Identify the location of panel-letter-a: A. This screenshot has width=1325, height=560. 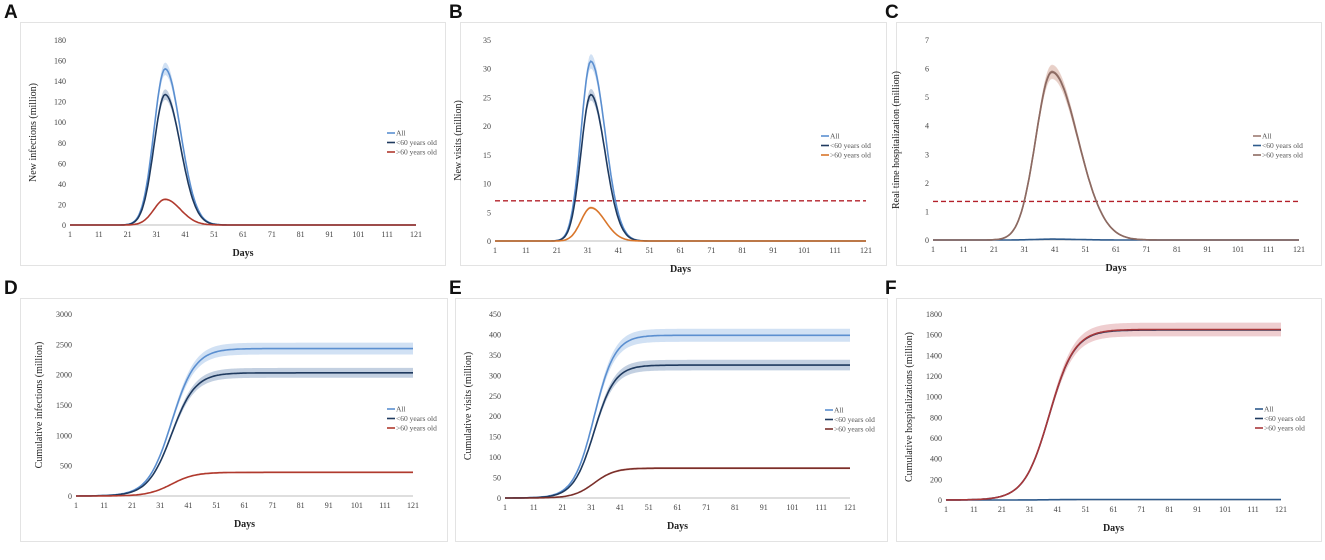
(11, 12).